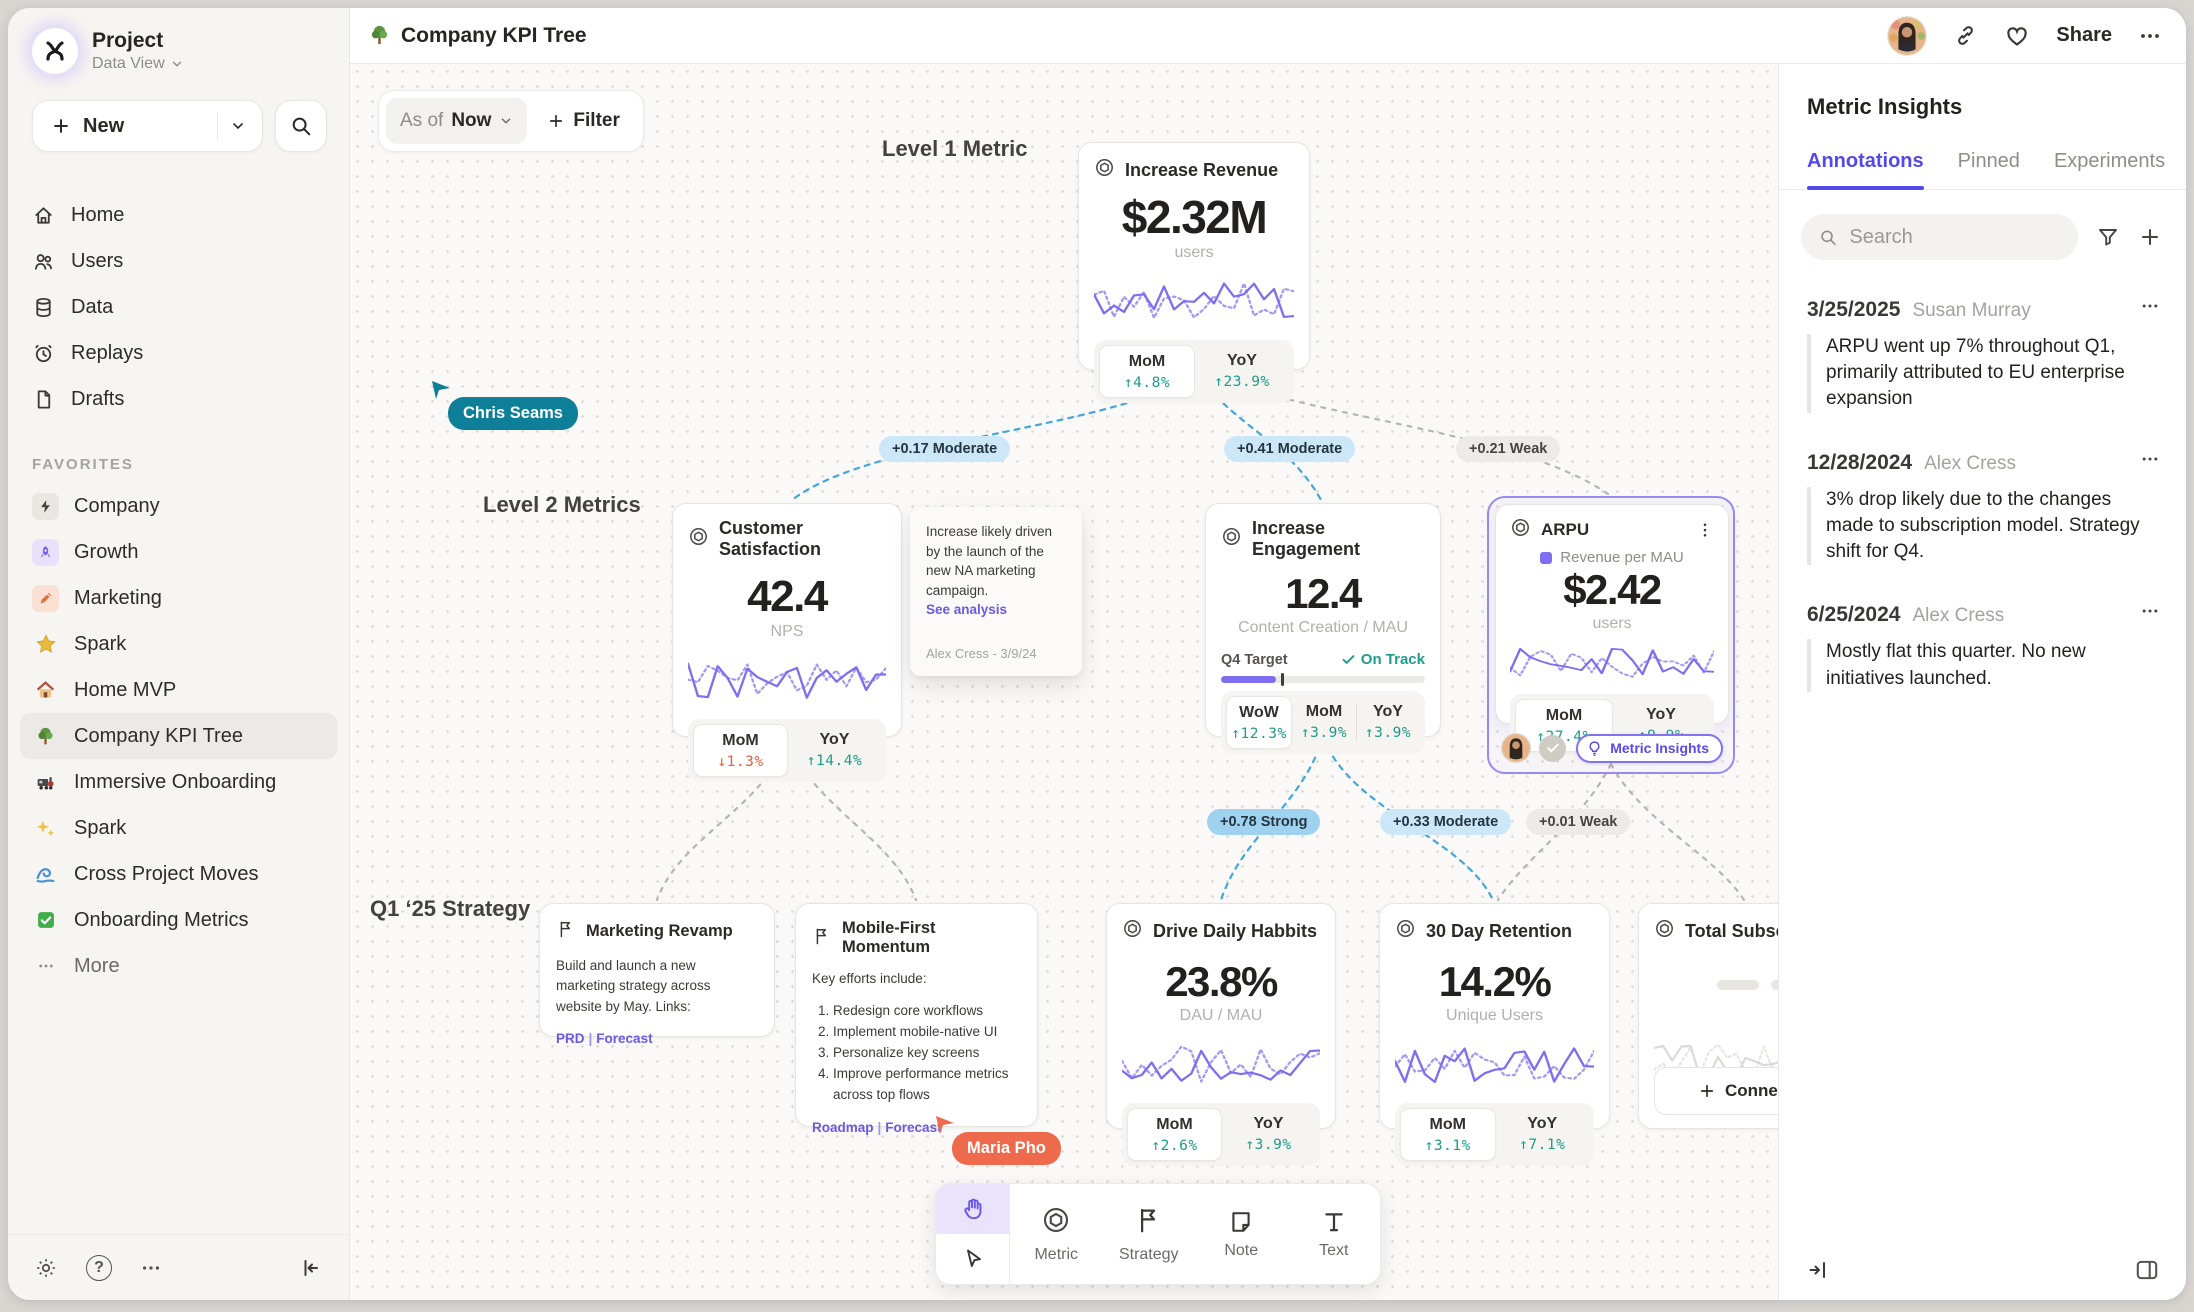  Describe the element at coordinates (1708, 1016) in the screenshot. I see `metric-card-total-subscriptions: Total Subscriptions Connect` at that location.